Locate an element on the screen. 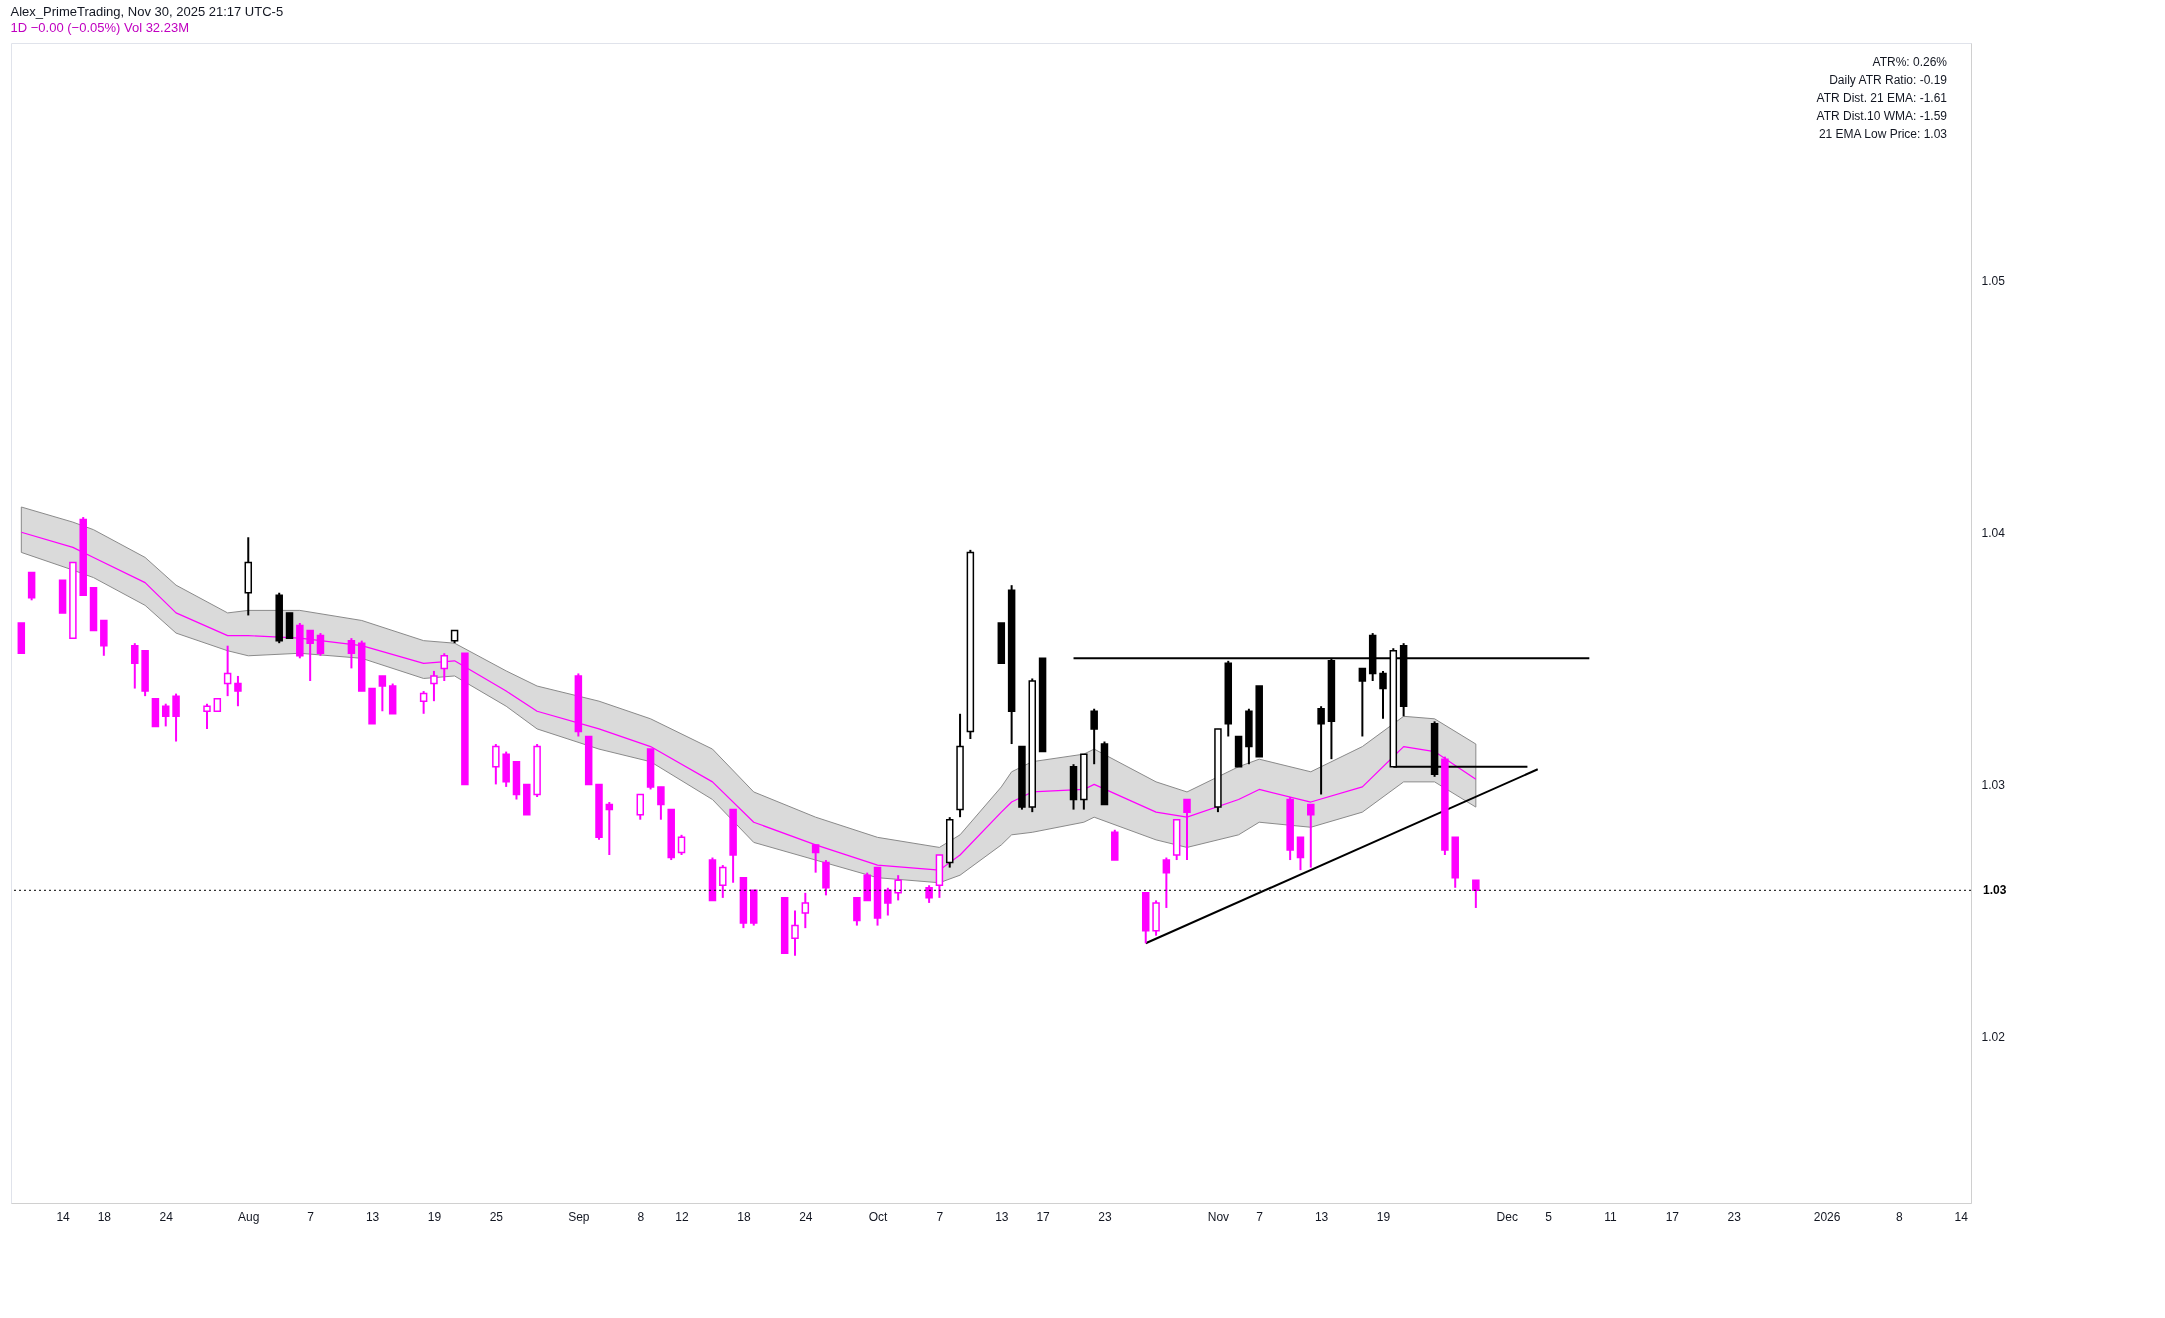 The width and height of the screenshot is (2165, 1318). x-tick-label: 11 is located at coordinates (1610, 1216).